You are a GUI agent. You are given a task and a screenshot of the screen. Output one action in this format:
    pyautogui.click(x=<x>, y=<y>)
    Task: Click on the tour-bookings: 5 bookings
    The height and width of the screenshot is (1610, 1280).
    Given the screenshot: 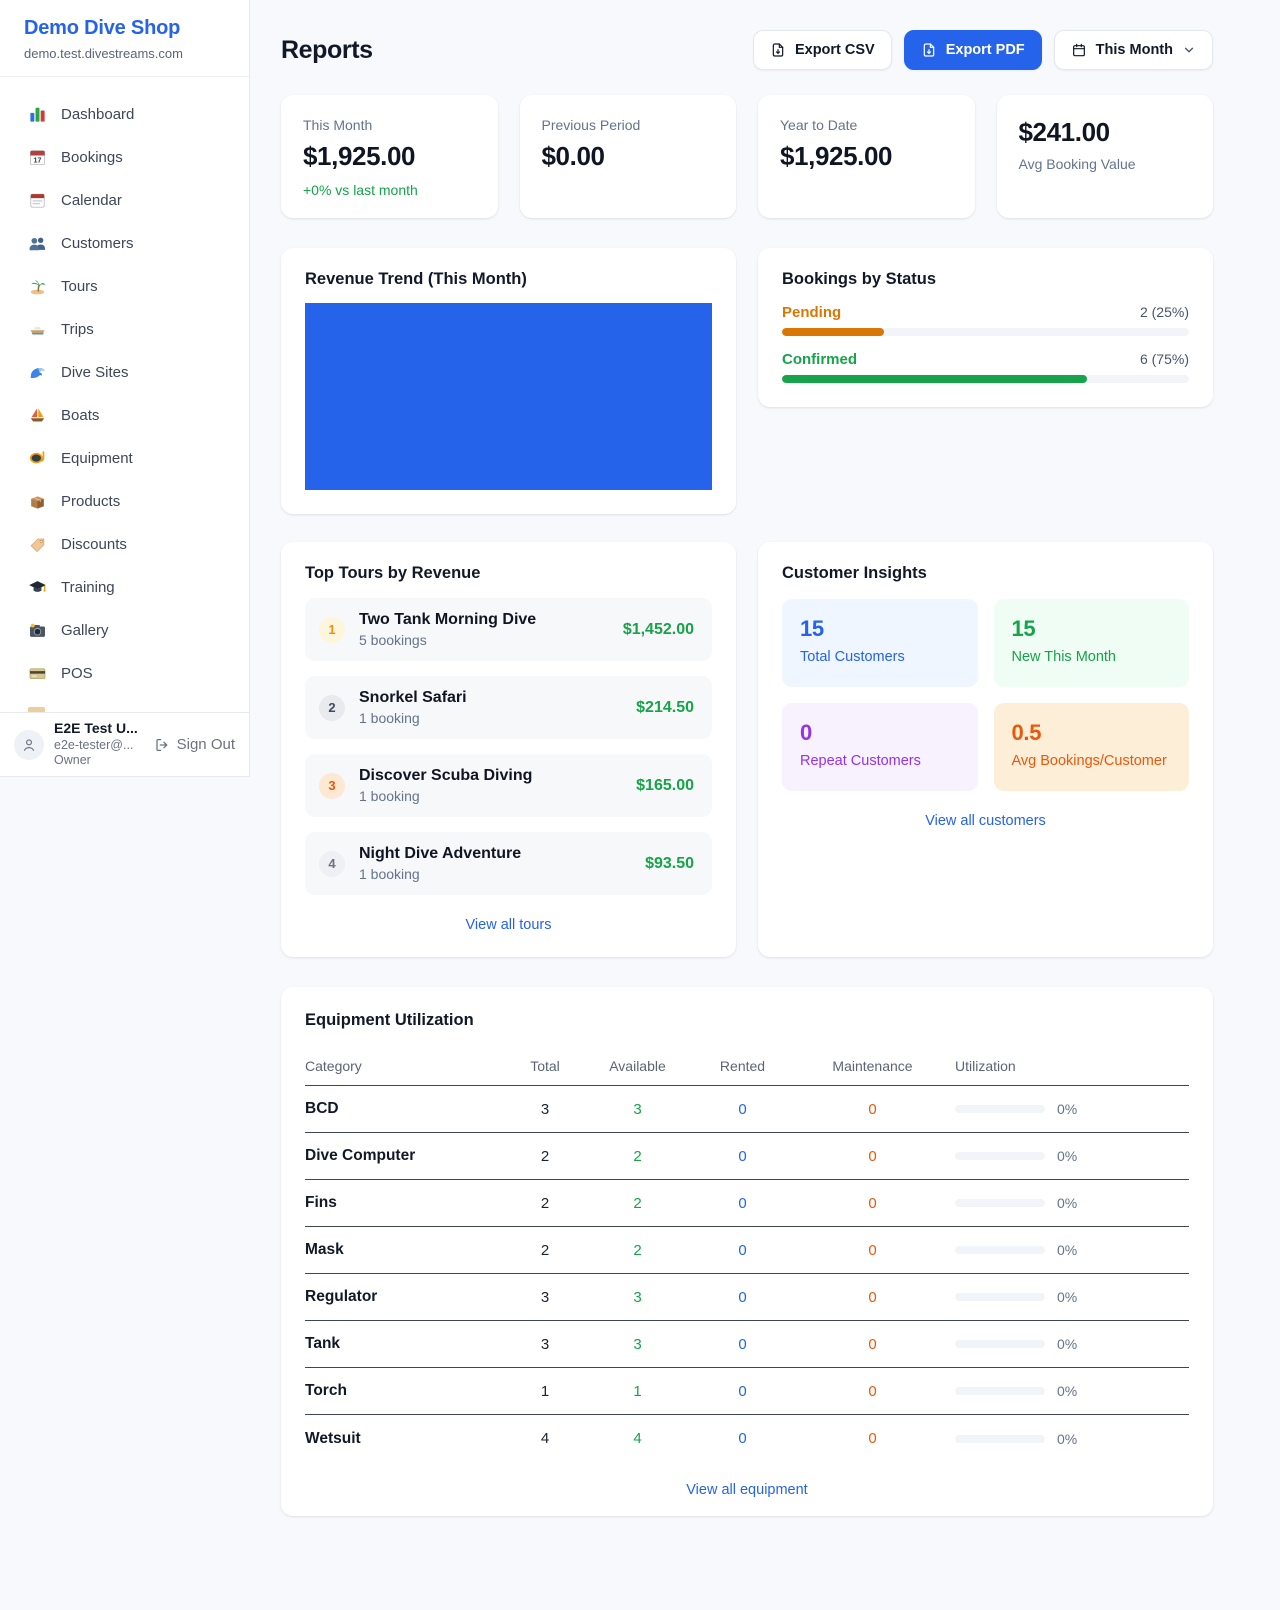 What is the action you would take?
    pyautogui.click(x=393, y=640)
    